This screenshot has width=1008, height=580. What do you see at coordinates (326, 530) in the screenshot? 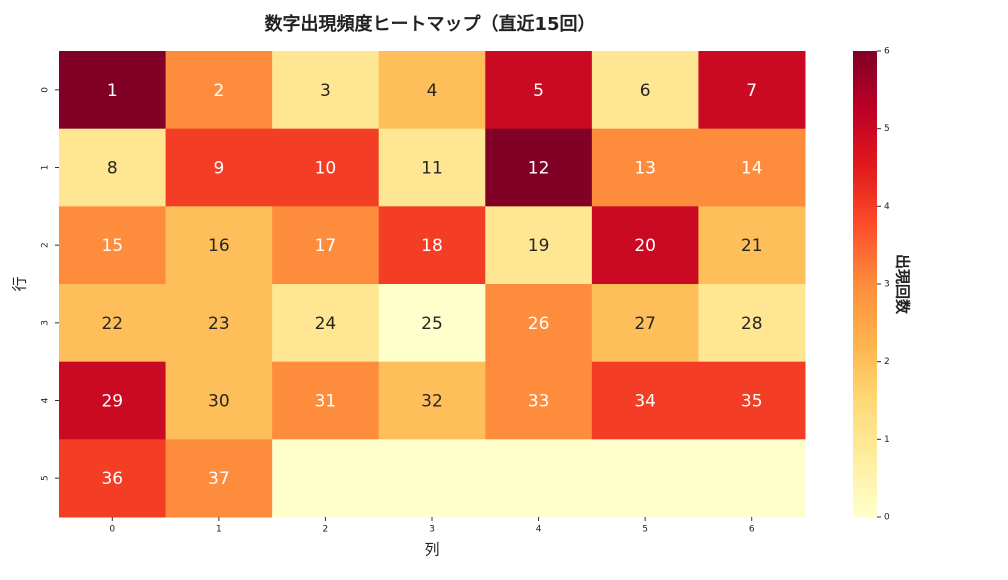
I see `x-tick-label: 2` at bounding box center [326, 530].